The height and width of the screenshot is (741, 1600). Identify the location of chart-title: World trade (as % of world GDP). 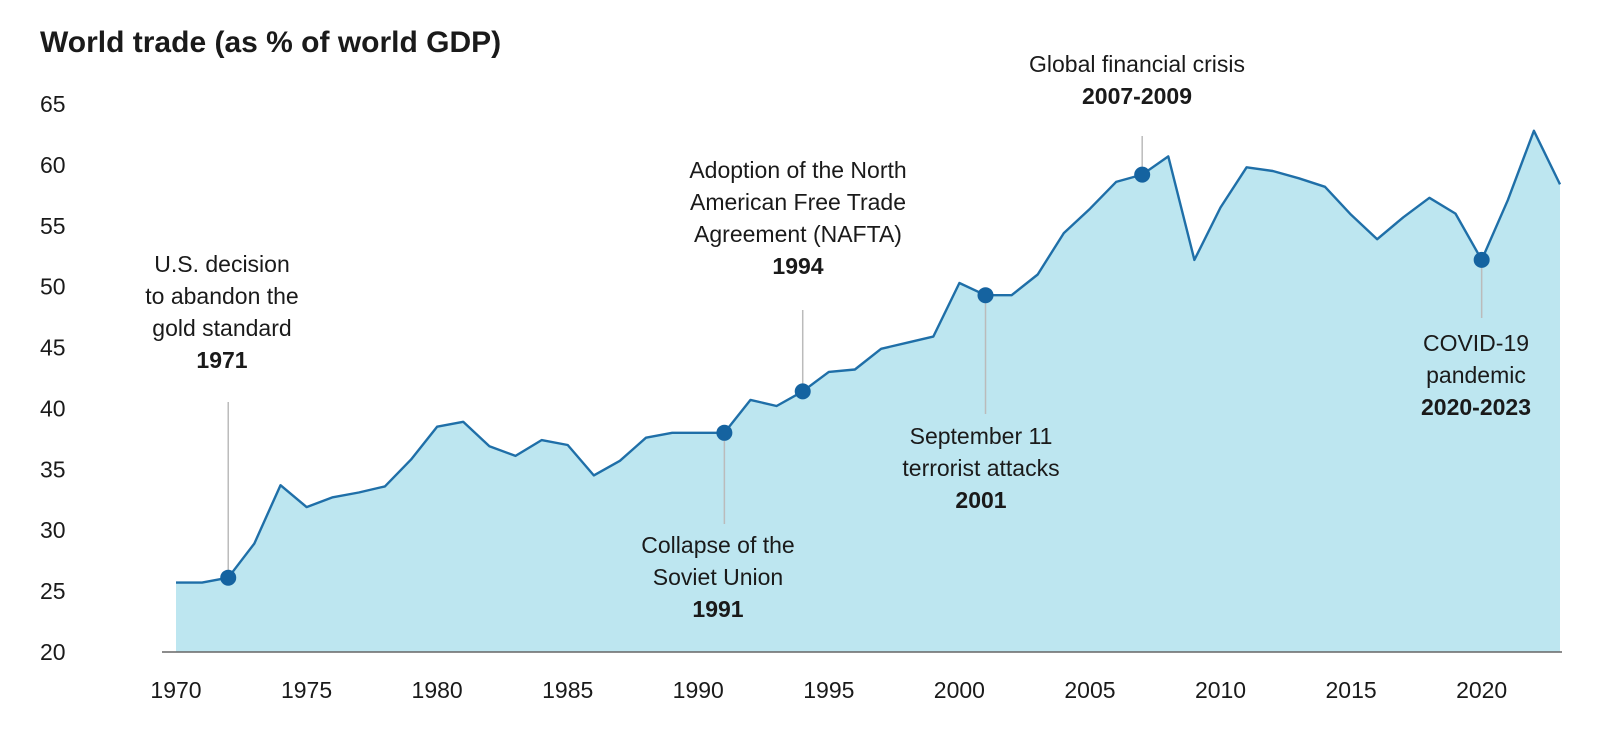
(270, 42).